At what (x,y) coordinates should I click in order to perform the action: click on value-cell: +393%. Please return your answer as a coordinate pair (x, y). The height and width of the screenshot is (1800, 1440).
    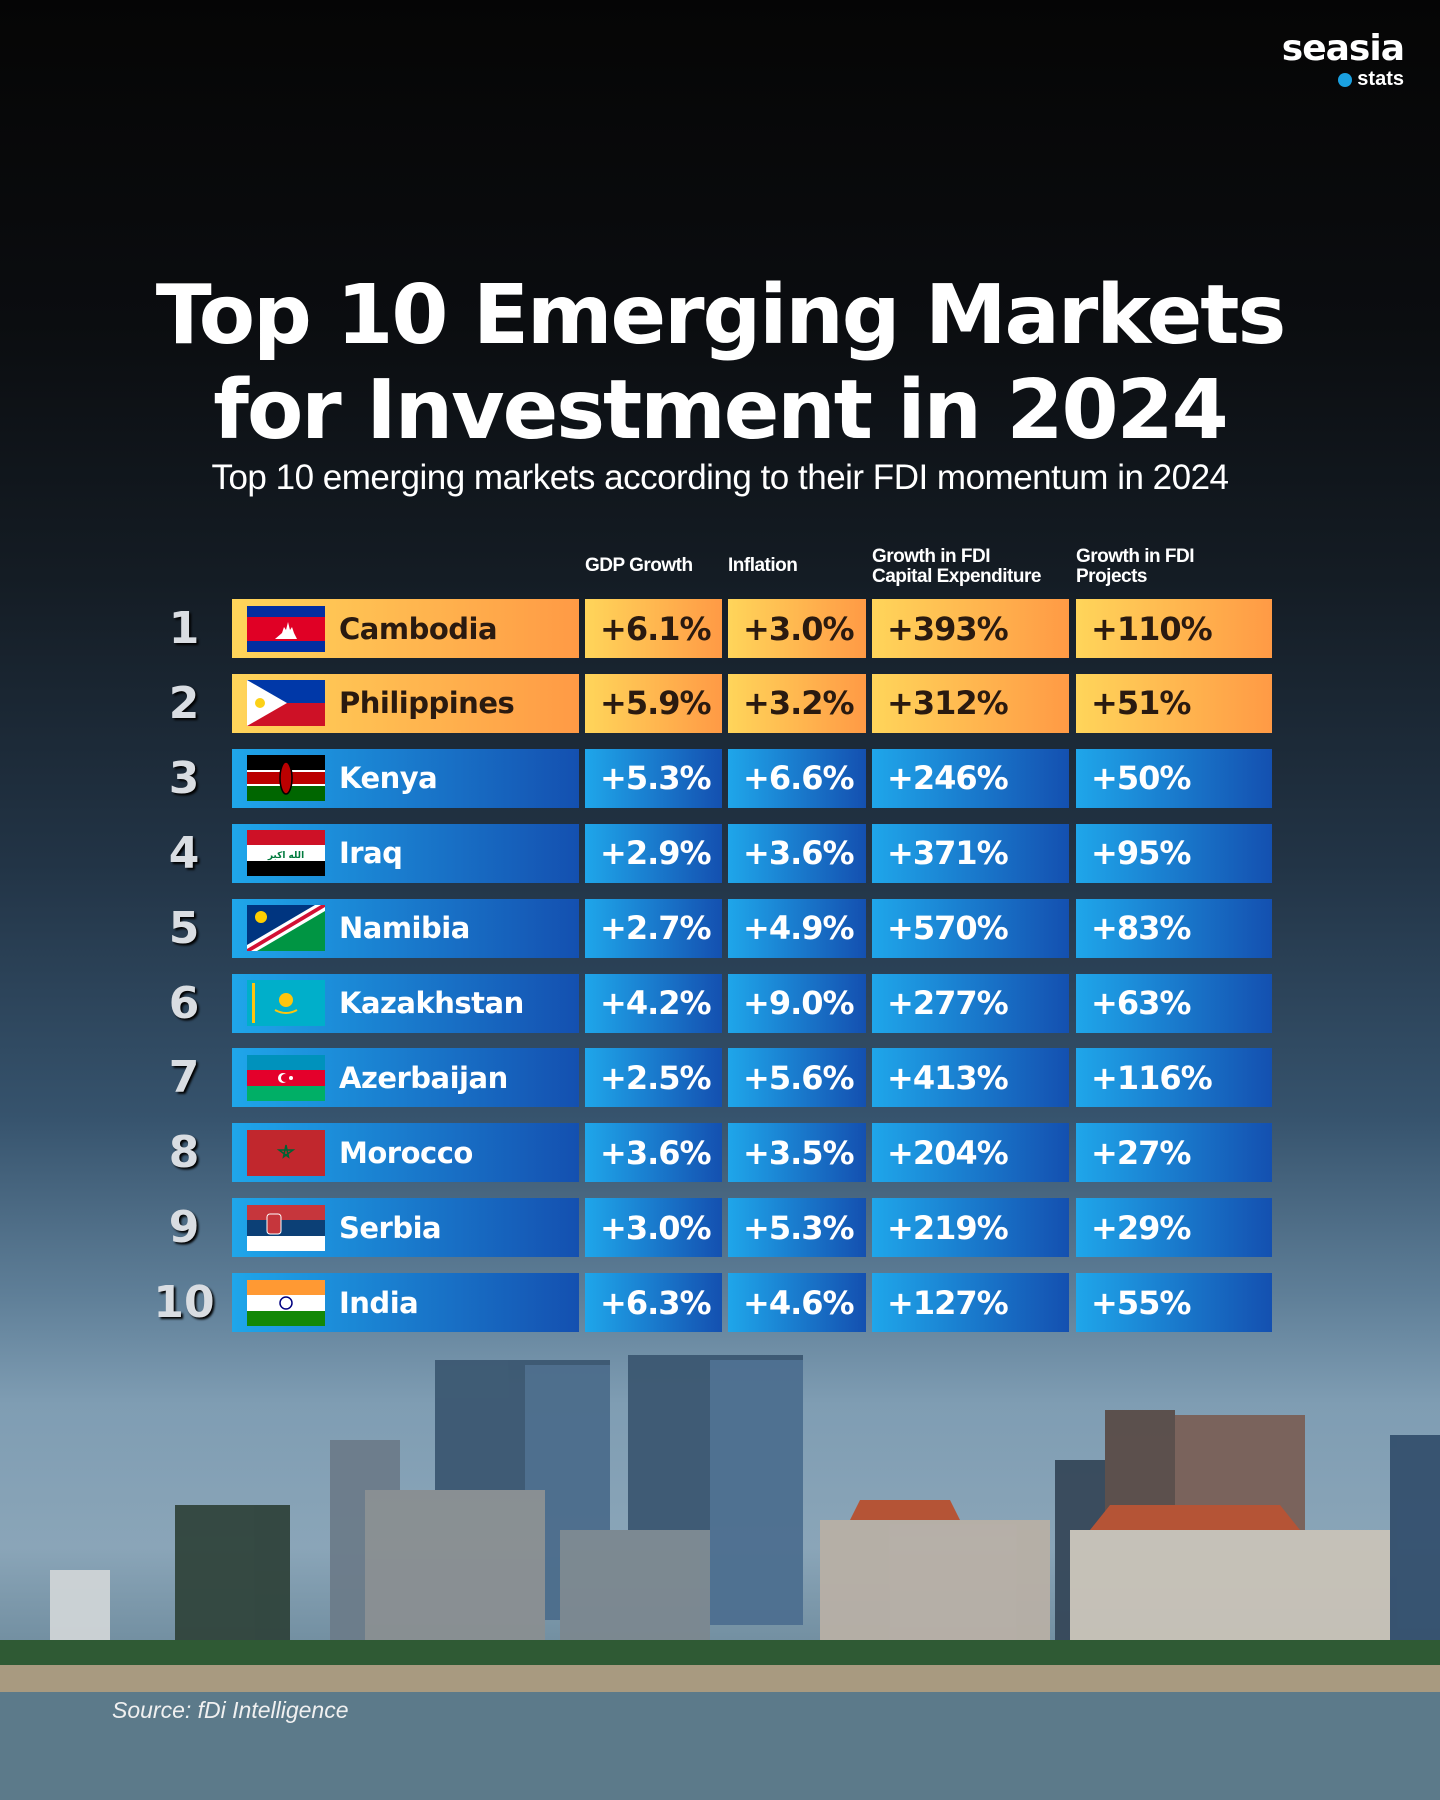
    Looking at the image, I should click on (970, 628).